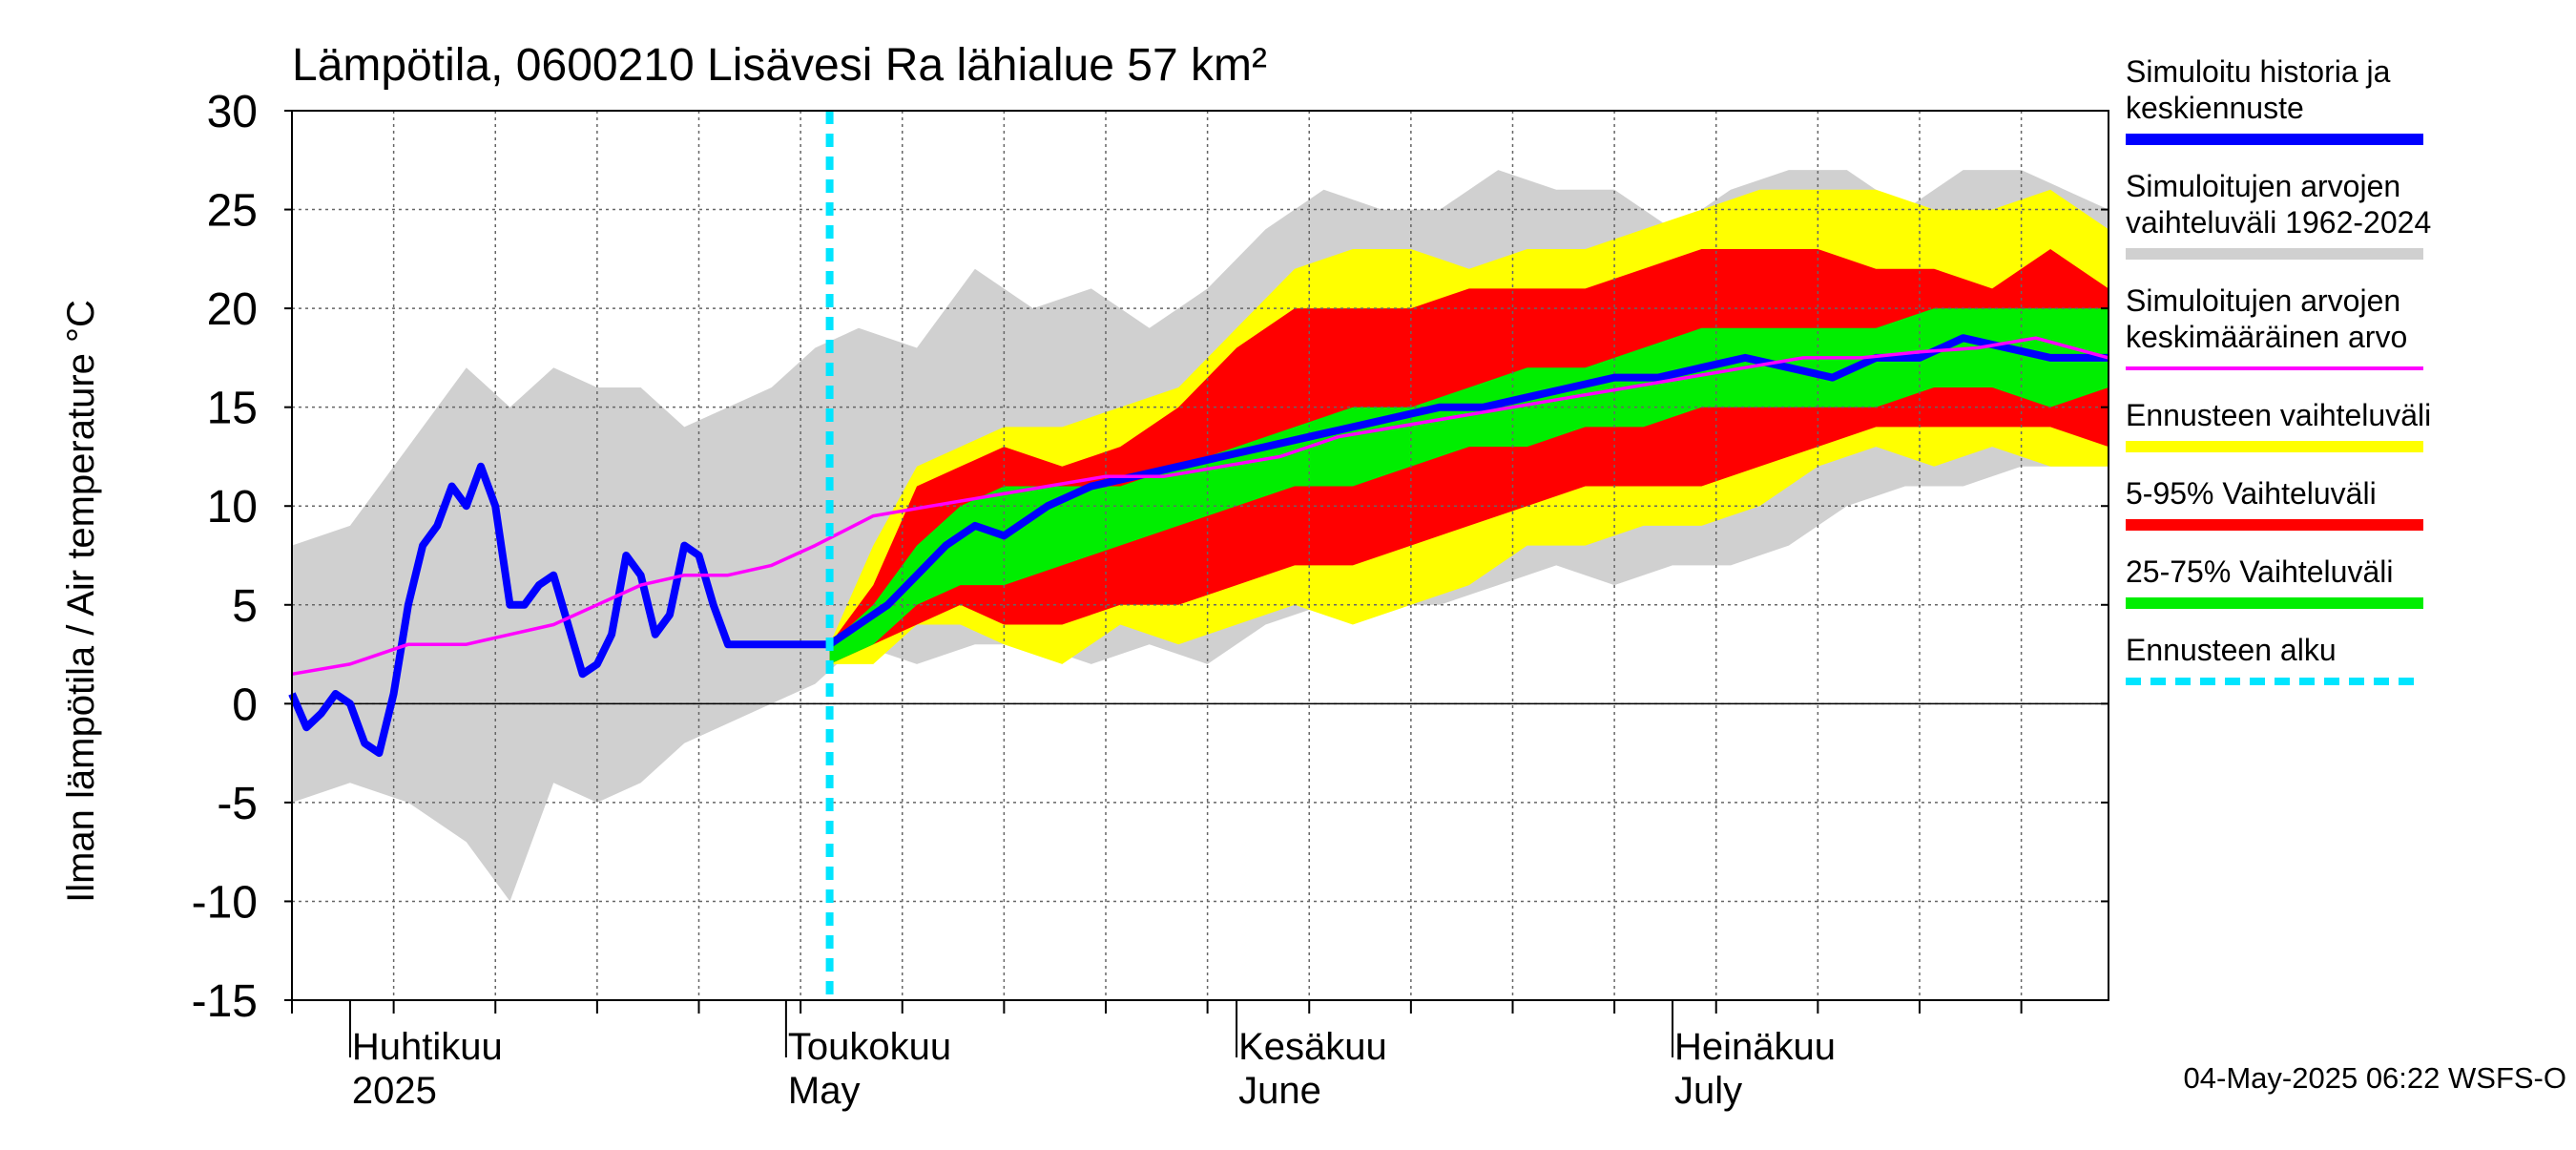 The height and width of the screenshot is (1150, 2576). What do you see at coordinates (1312, 1047) in the screenshot?
I see `x-month-label: Kesäkuu` at bounding box center [1312, 1047].